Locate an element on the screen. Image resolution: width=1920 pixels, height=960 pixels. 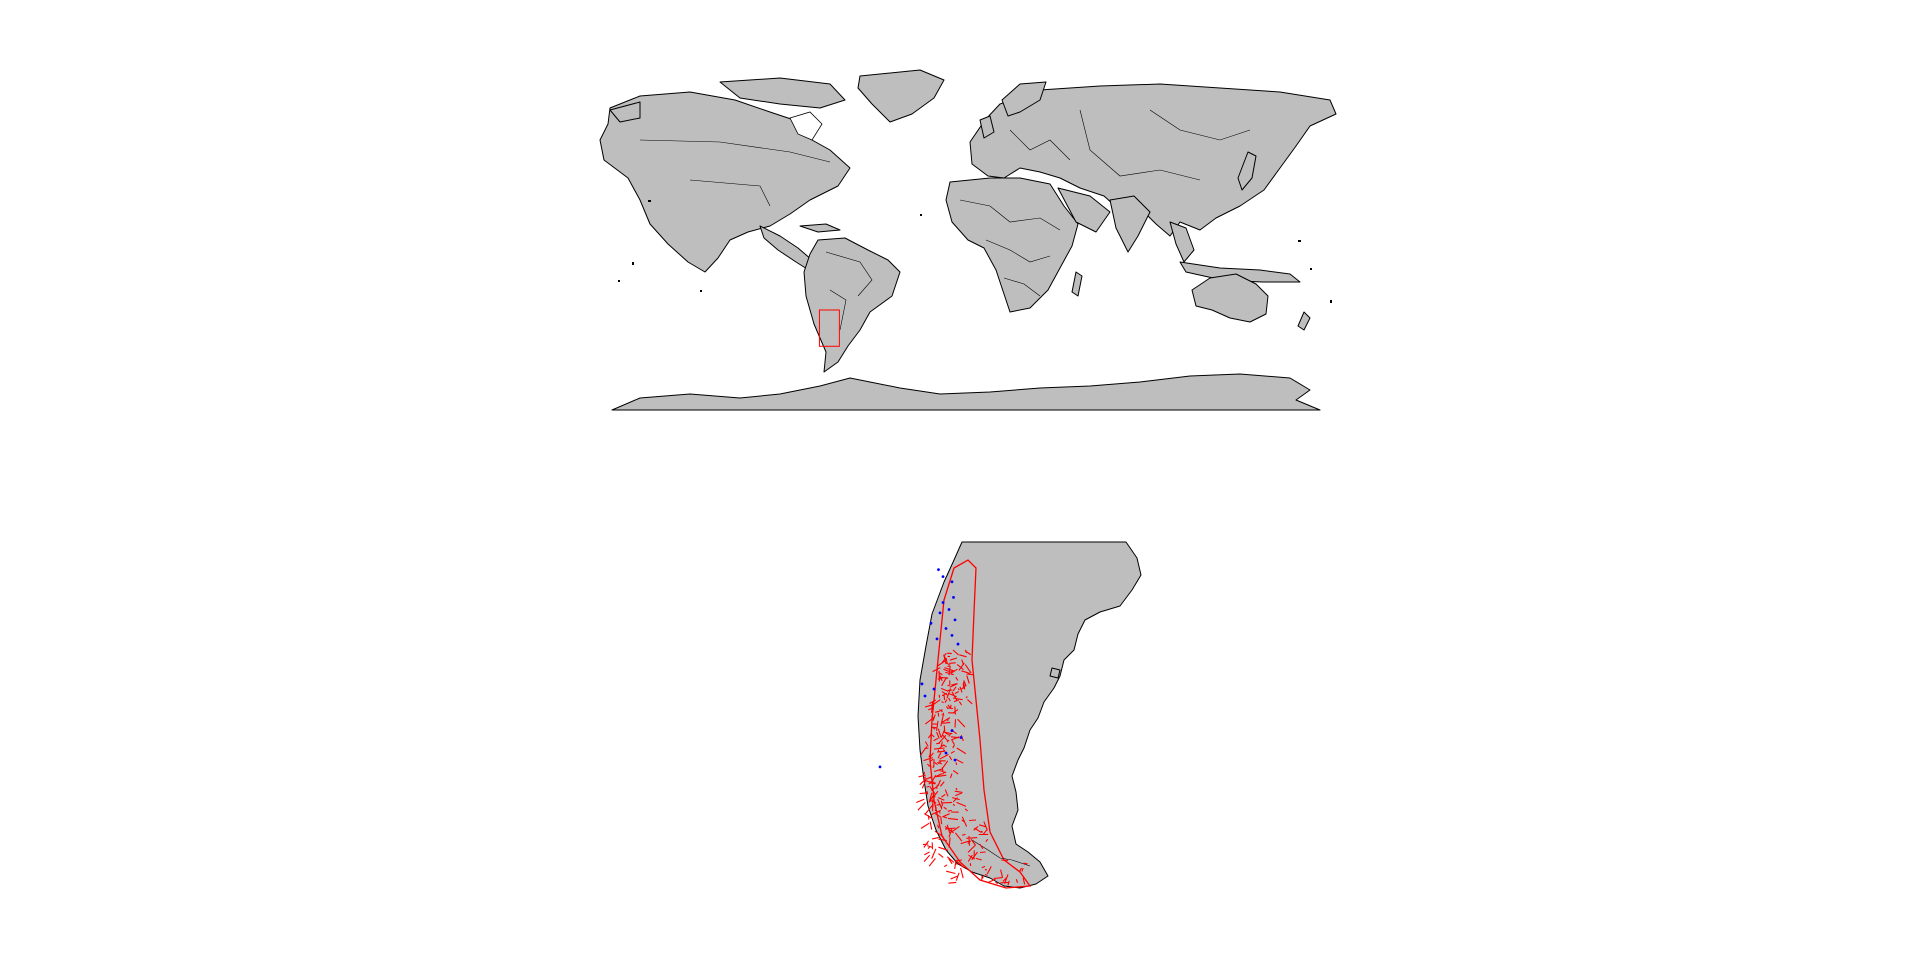
eurasia is located at coordinates (1153, 160).